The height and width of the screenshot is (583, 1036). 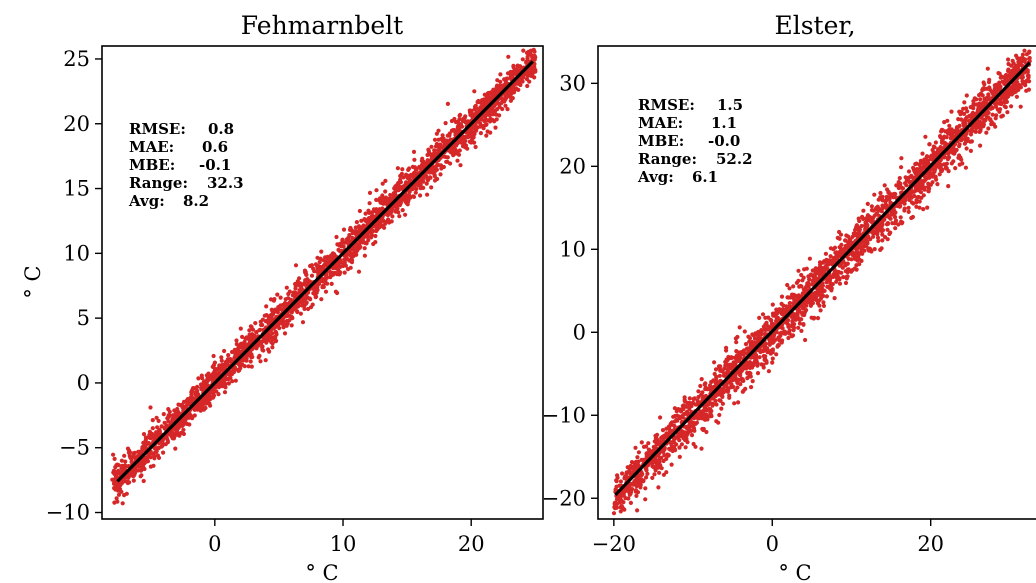 What do you see at coordinates (76, 189) in the screenshot?
I see `y-tick-label: 15` at bounding box center [76, 189].